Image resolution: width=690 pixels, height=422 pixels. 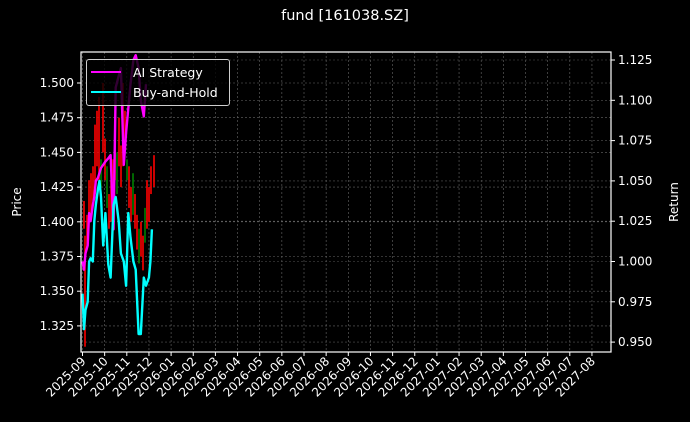 I want to click on y-left-tick-label: 1.350, so click(x=57, y=291).